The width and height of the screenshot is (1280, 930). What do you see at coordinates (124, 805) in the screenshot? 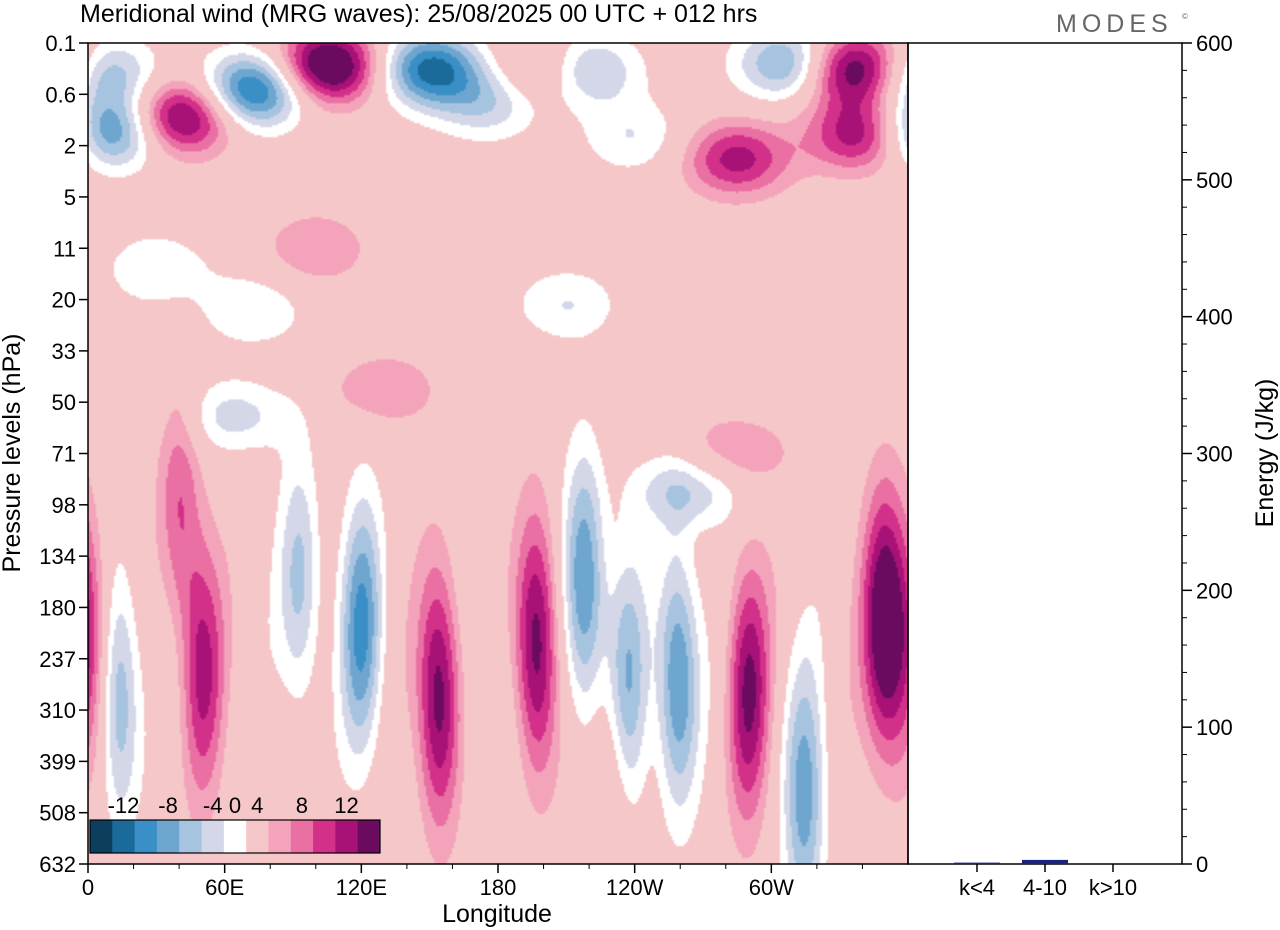
I see `colorbar-label: -12` at bounding box center [124, 805].